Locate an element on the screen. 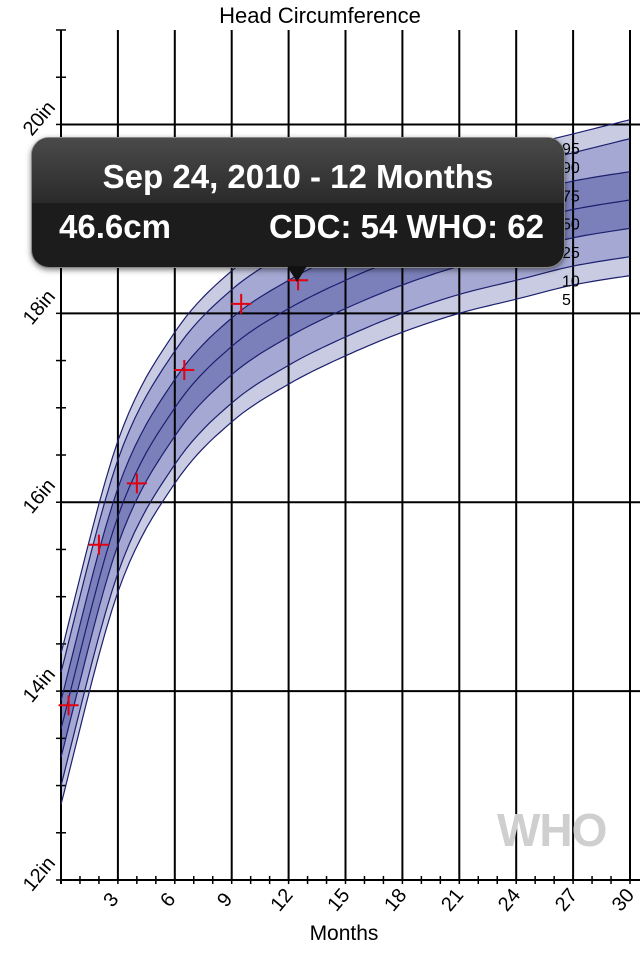 Image resolution: width=640 pixels, height=960 pixels. percentile-label-95: 95 is located at coordinates (571, 149).